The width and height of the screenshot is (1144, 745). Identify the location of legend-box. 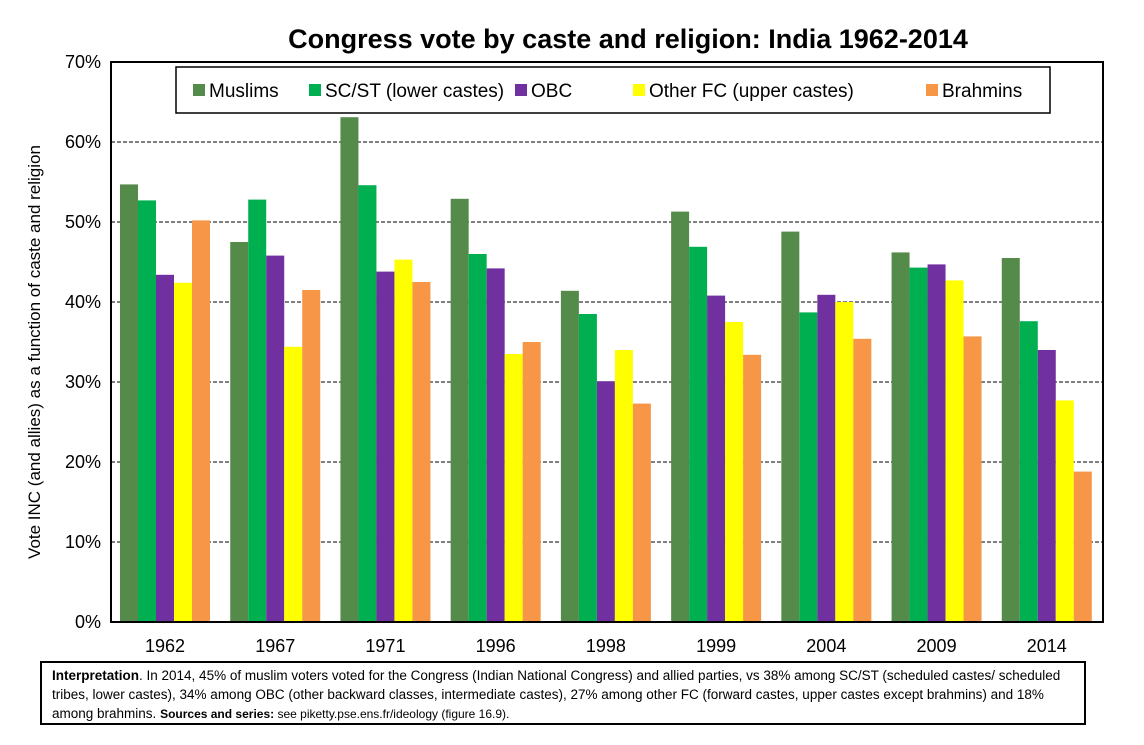
(613, 90).